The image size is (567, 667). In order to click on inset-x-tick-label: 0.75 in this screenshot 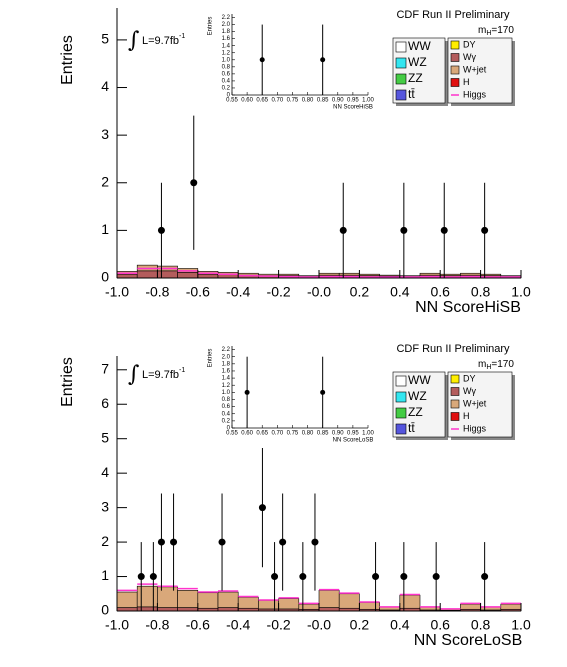, I will do `click(293, 434)`.